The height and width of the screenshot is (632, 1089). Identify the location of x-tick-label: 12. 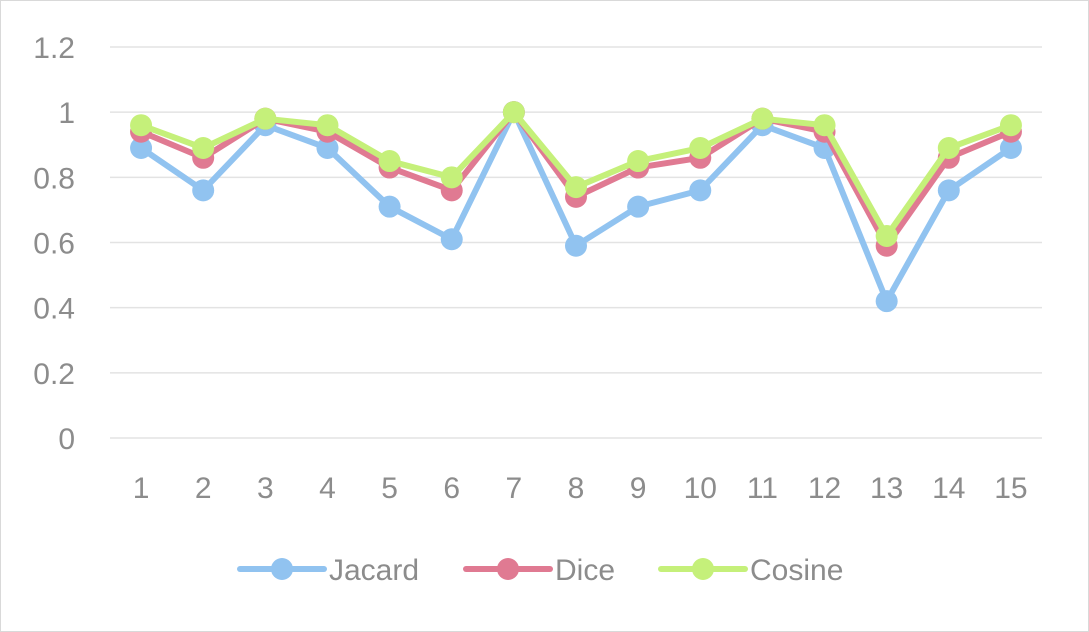
(824, 488).